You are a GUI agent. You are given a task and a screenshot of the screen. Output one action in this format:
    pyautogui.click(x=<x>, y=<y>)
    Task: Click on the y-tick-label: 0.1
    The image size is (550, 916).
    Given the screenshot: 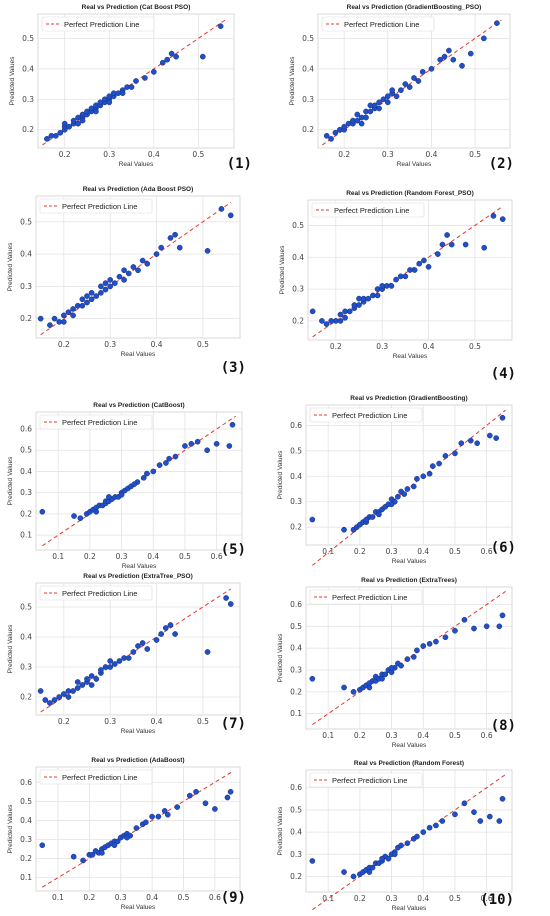 What is the action you would take?
    pyautogui.click(x=26, y=877)
    